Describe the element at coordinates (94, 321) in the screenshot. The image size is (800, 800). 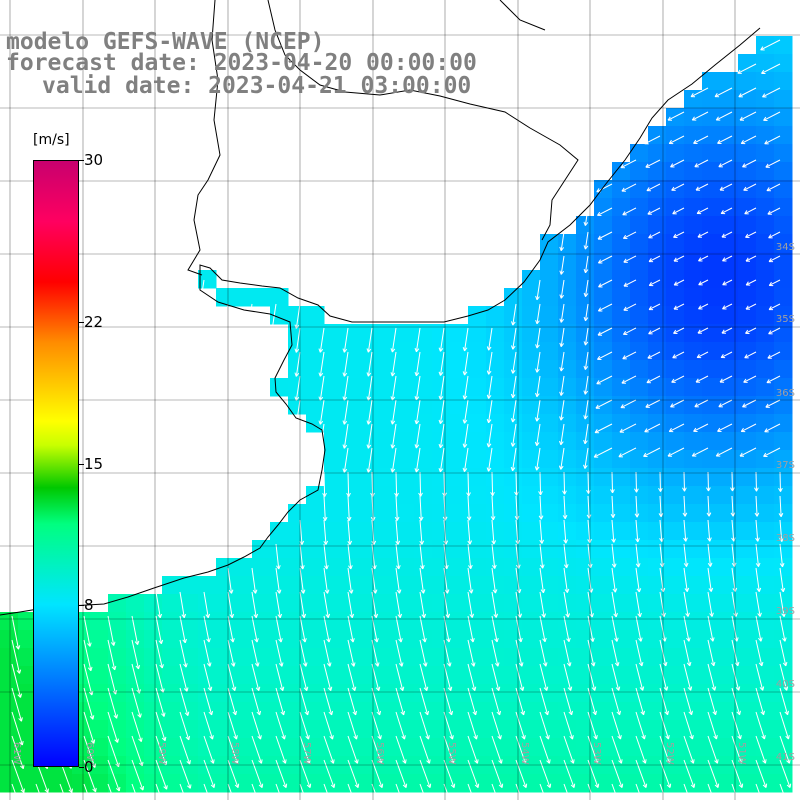
I see `colorbar-tick-label: 22` at that location.